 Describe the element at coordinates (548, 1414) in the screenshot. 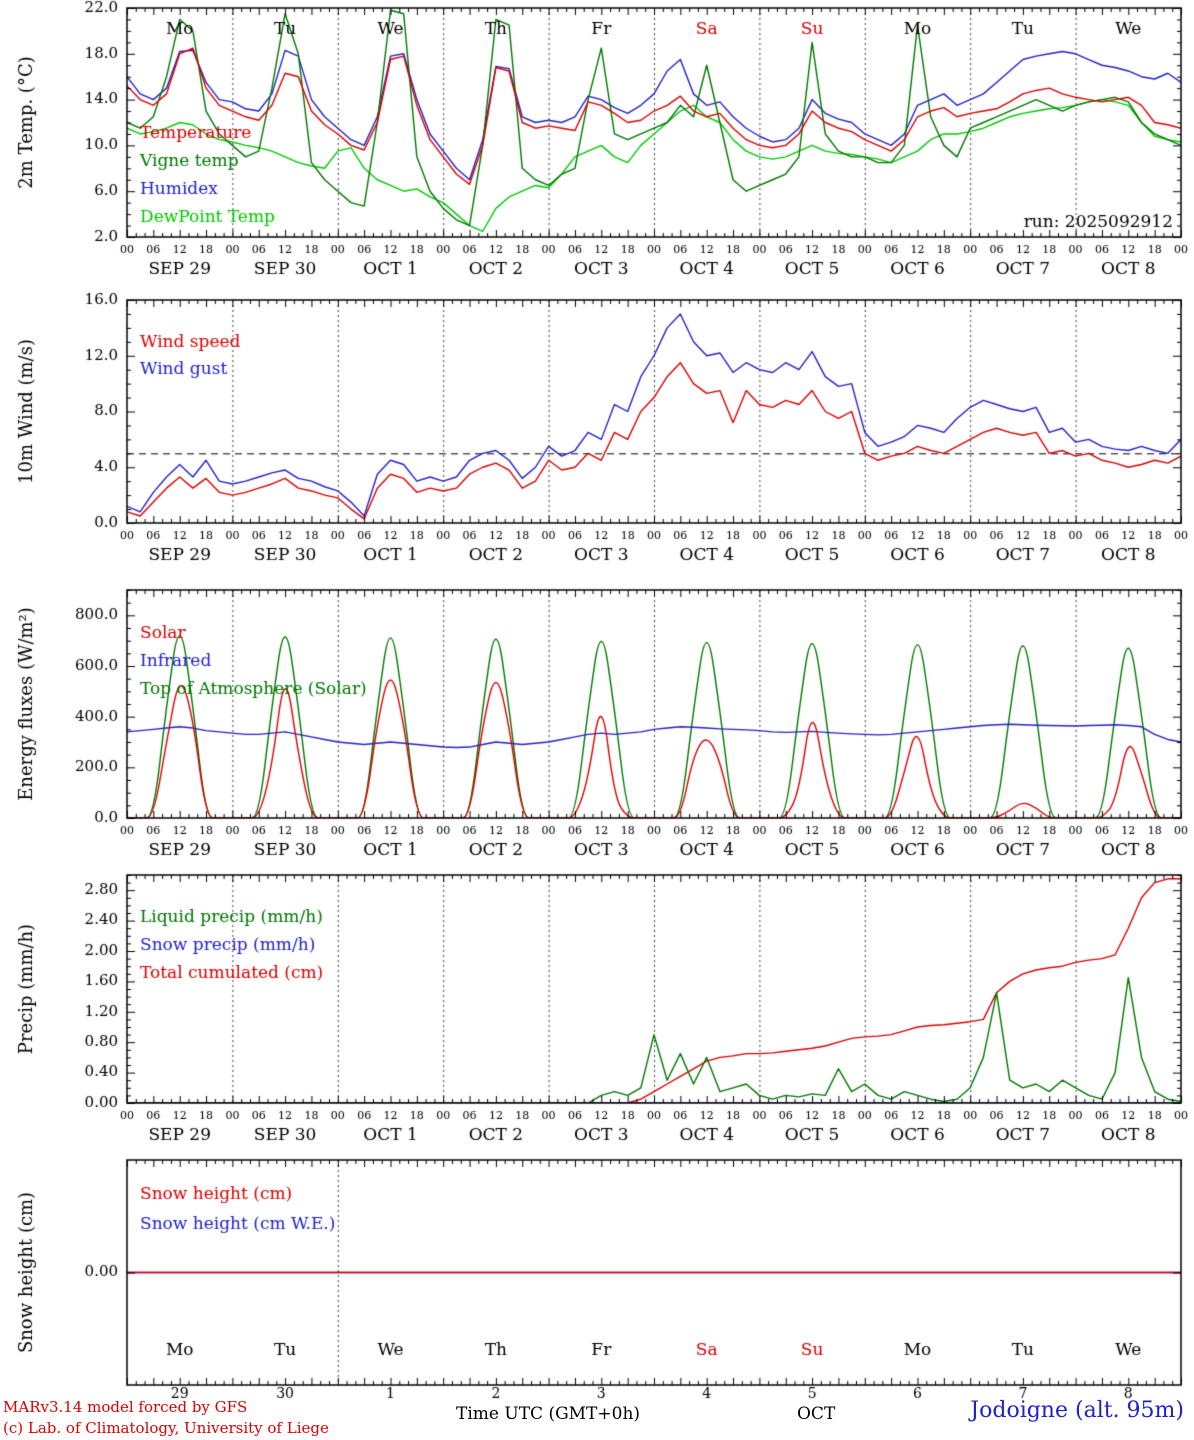

I see `time-axis-label: Time UTC (GMT+0h)` at that location.